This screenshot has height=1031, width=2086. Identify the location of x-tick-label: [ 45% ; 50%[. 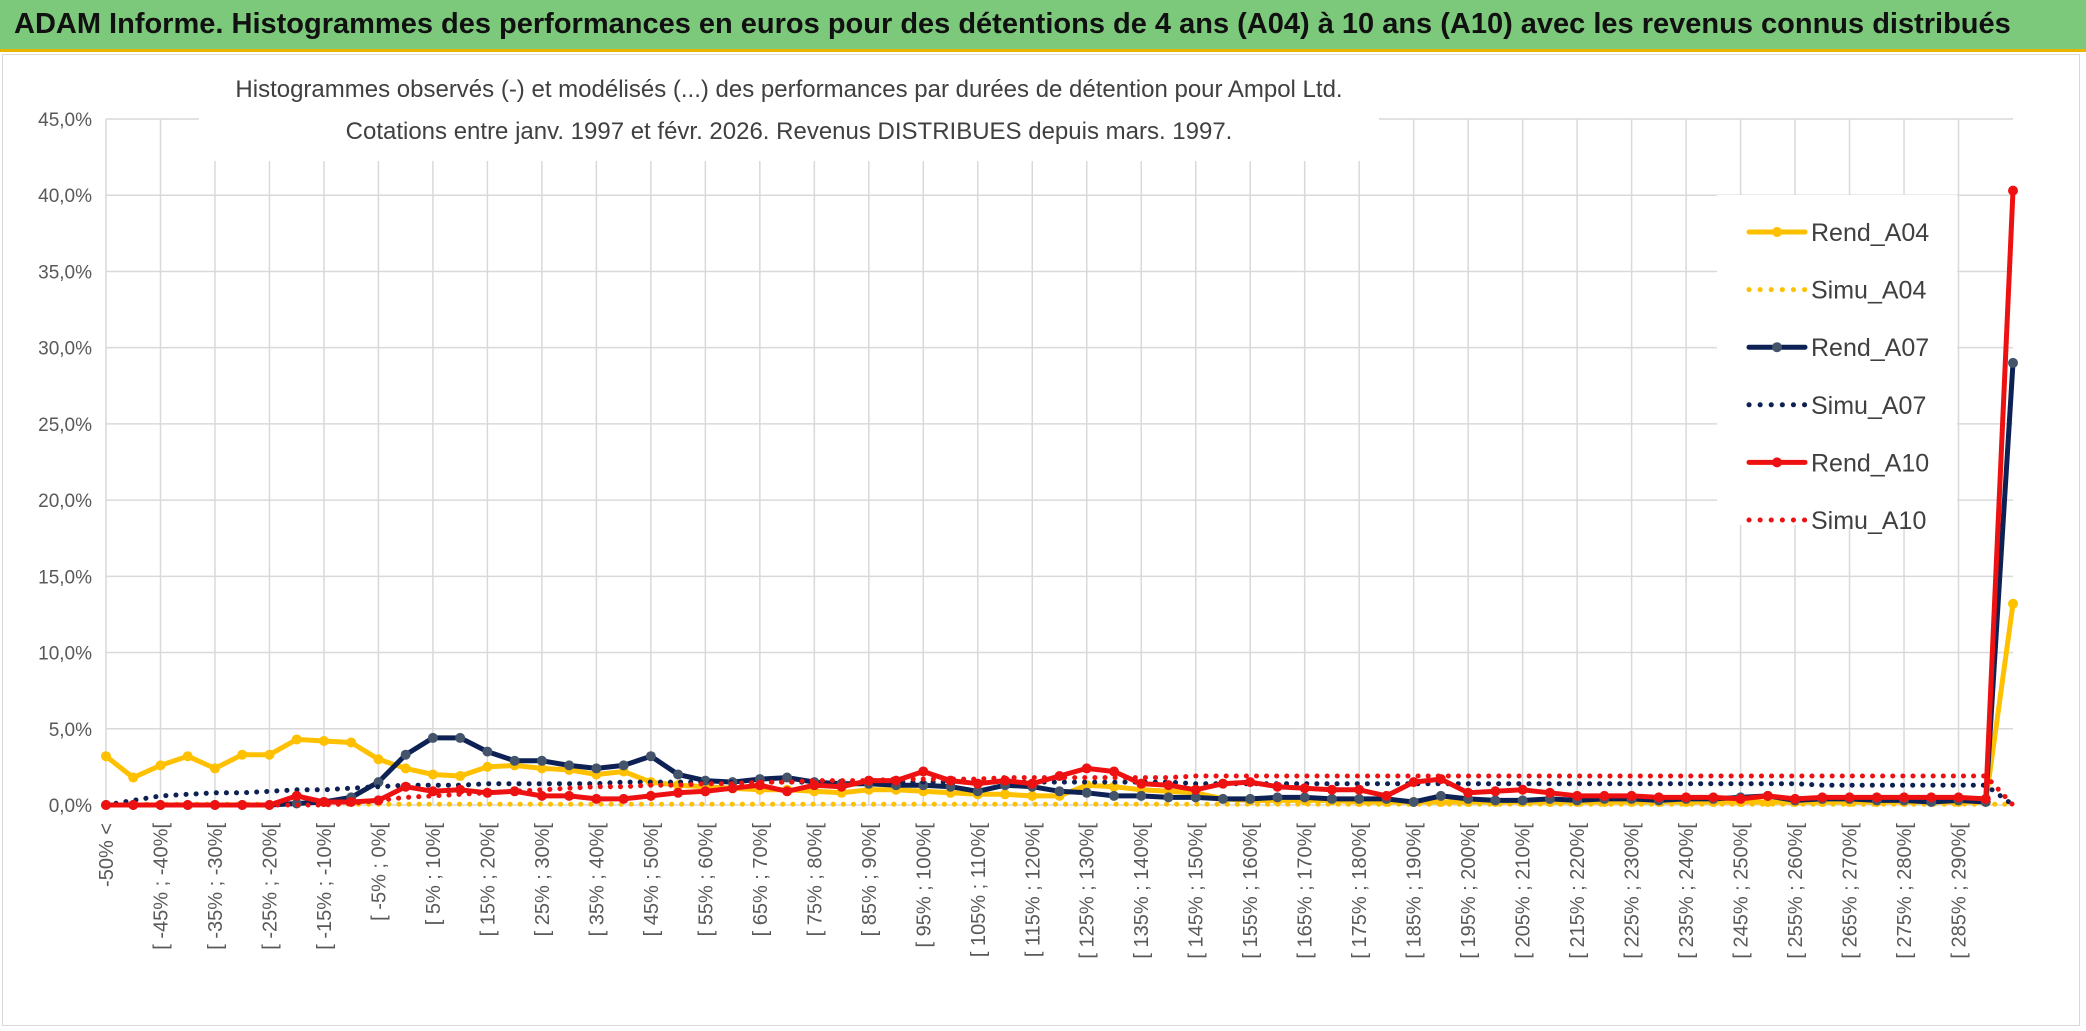
(652, 880).